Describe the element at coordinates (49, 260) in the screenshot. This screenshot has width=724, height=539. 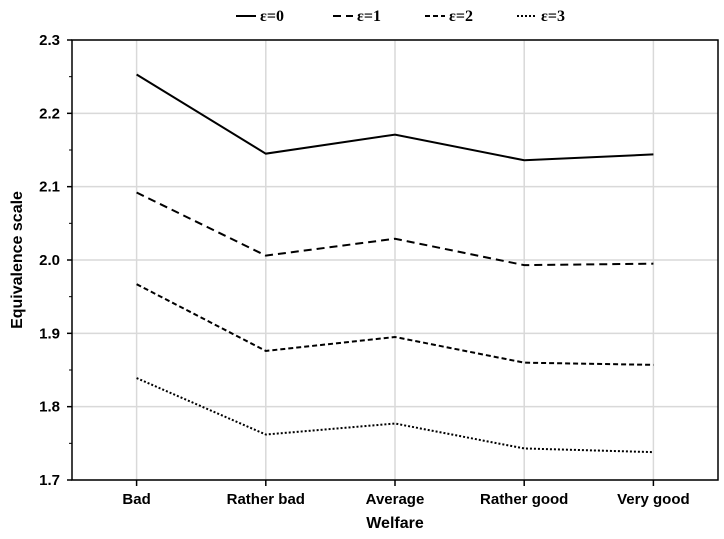
I see `y-tick-label: 2.0` at that location.